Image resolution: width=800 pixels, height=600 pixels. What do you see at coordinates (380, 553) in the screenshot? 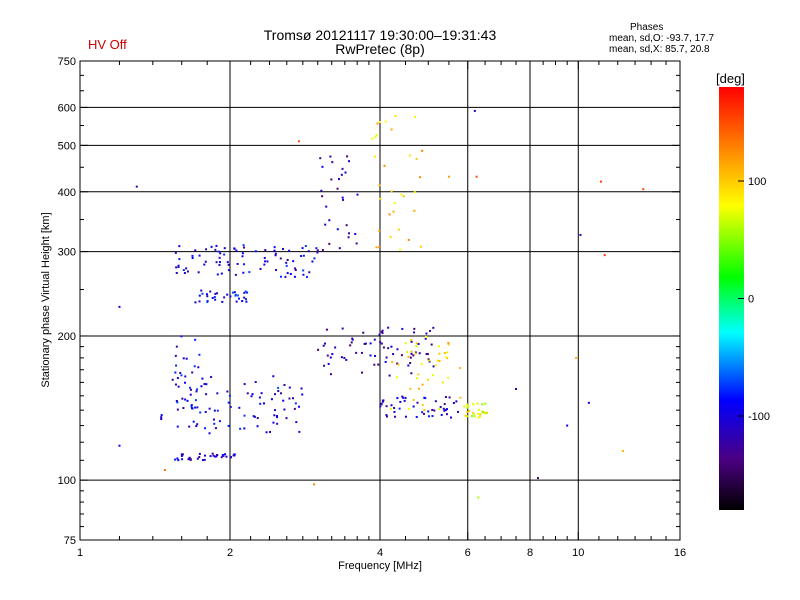
I see `x-tick-label: 4` at bounding box center [380, 553].